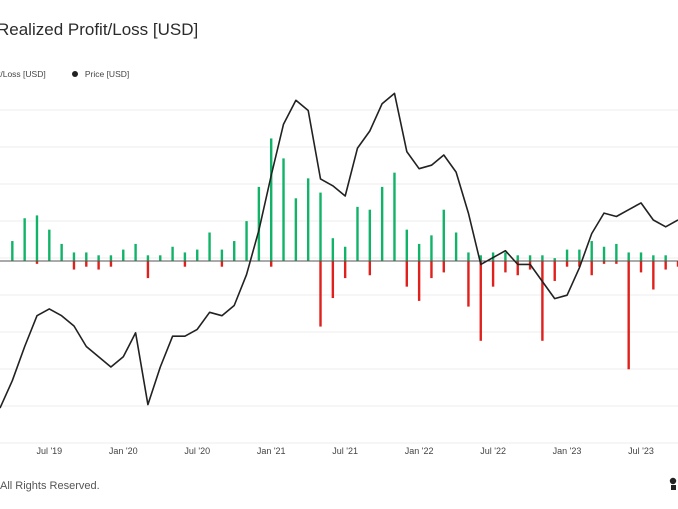 The height and width of the screenshot is (509, 678). I want to click on x-tick-label: Jan '23, so click(567, 451).